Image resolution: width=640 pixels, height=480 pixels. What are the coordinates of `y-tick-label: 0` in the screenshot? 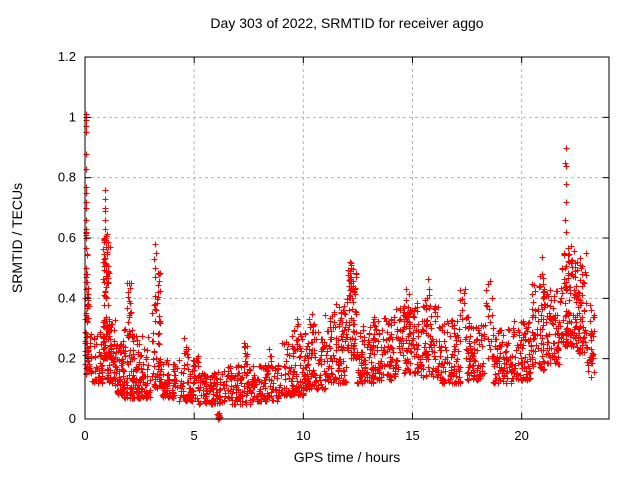 It's located at (72, 418).